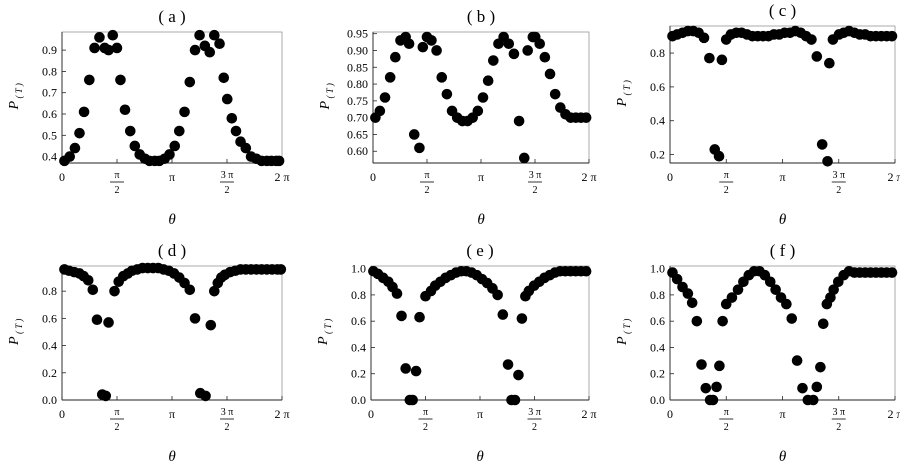 This screenshot has height=473, width=900. What do you see at coordinates (357, 84) in the screenshot?
I see `y-tick-label: 0.80` at bounding box center [357, 84].